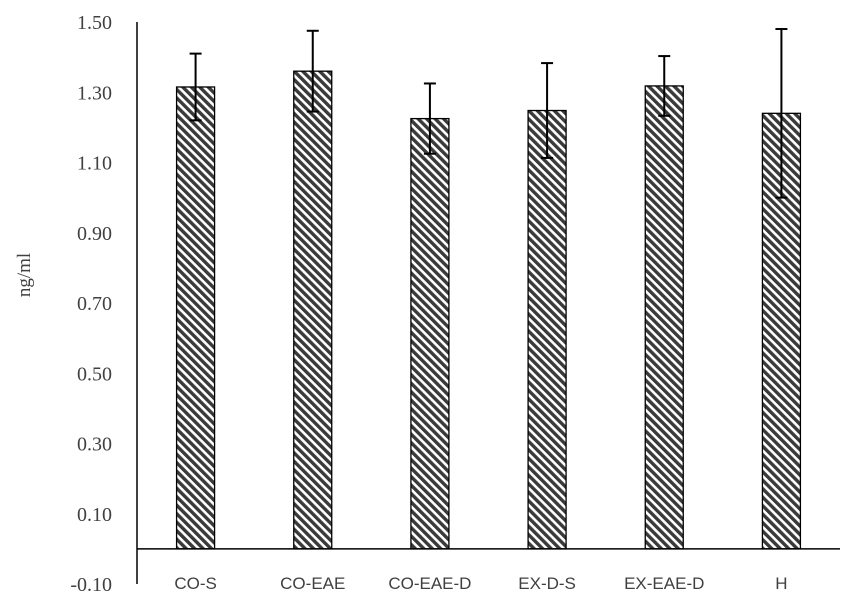 This screenshot has width=847, height=598. What do you see at coordinates (94, 374) in the screenshot?
I see `y-tick-label: 0.50` at bounding box center [94, 374].